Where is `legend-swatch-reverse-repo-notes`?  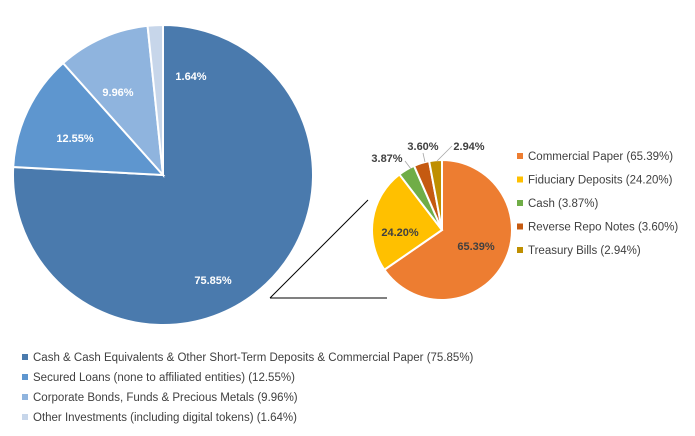
legend-swatch-reverse-repo-notes is located at coordinates (520, 226).